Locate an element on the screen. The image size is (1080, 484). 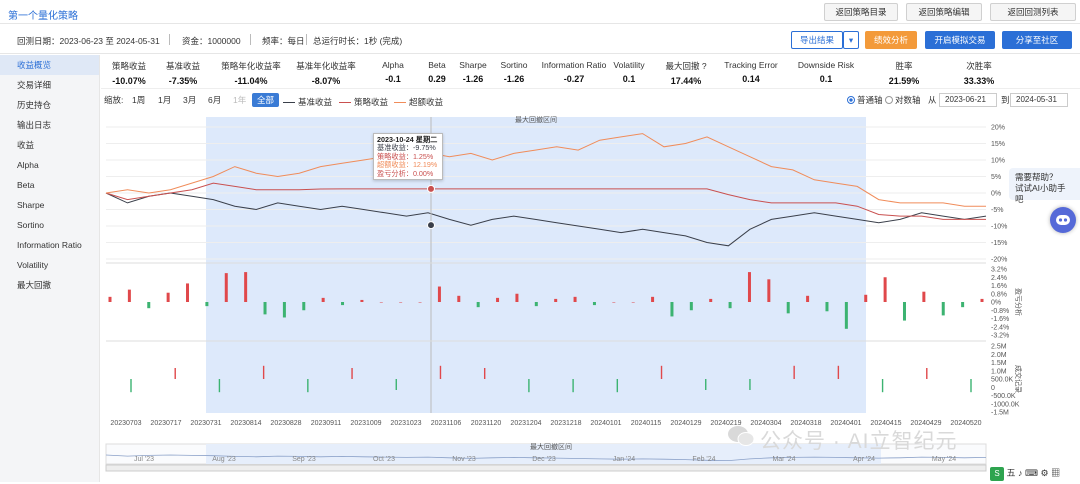
attribution-analysis-button: 绩效分析 is located at coordinates (891, 40).